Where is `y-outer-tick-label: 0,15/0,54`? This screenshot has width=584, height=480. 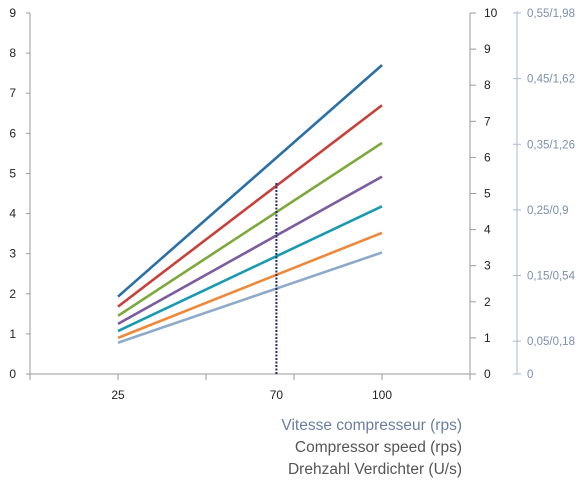
y-outer-tick-label: 0,15/0,54 is located at coordinates (551, 277).